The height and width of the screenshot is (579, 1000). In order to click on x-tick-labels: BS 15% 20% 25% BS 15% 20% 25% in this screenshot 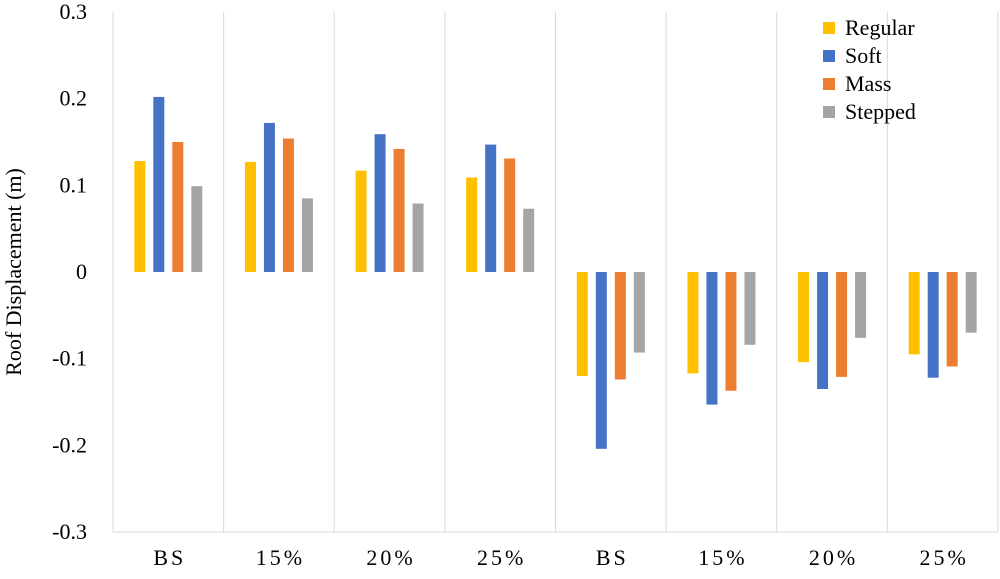, I will do `click(561, 557)`.